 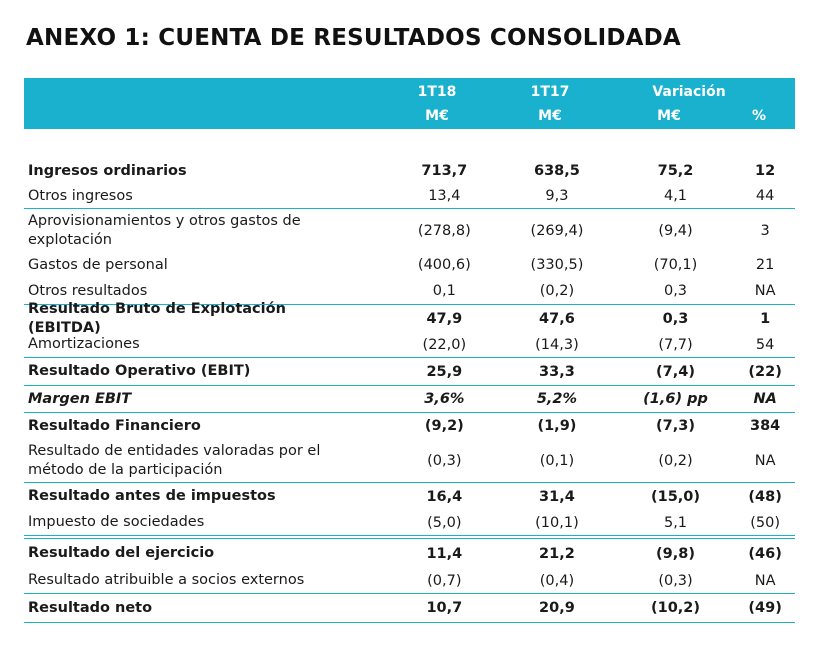 I want to click on value-1t18: (0,3), so click(x=444, y=460).